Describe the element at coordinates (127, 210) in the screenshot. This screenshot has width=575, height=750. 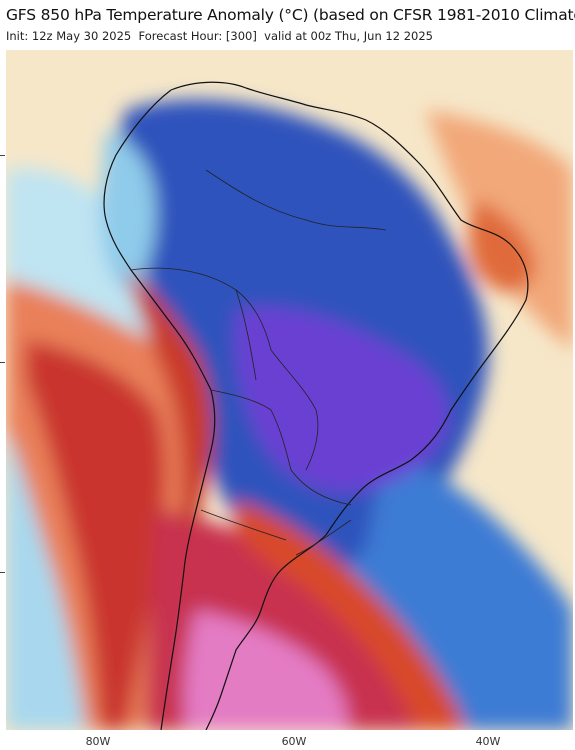
I see `cool-andes-north` at that location.